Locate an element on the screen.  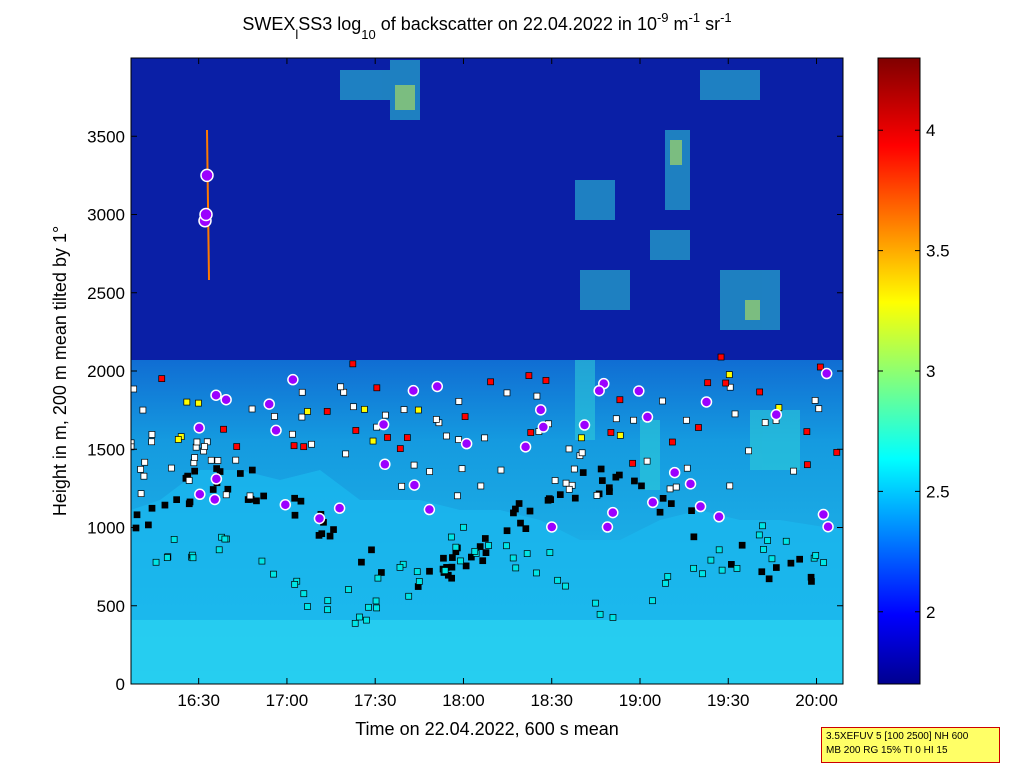
y-tick-label: 500 is located at coordinates (111, 606).